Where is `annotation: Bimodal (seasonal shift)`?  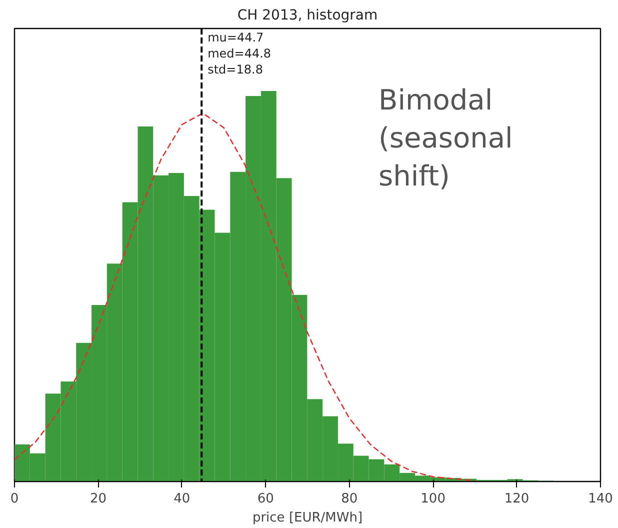 annotation: Bimodal (seasonal shift) is located at coordinates (445, 138).